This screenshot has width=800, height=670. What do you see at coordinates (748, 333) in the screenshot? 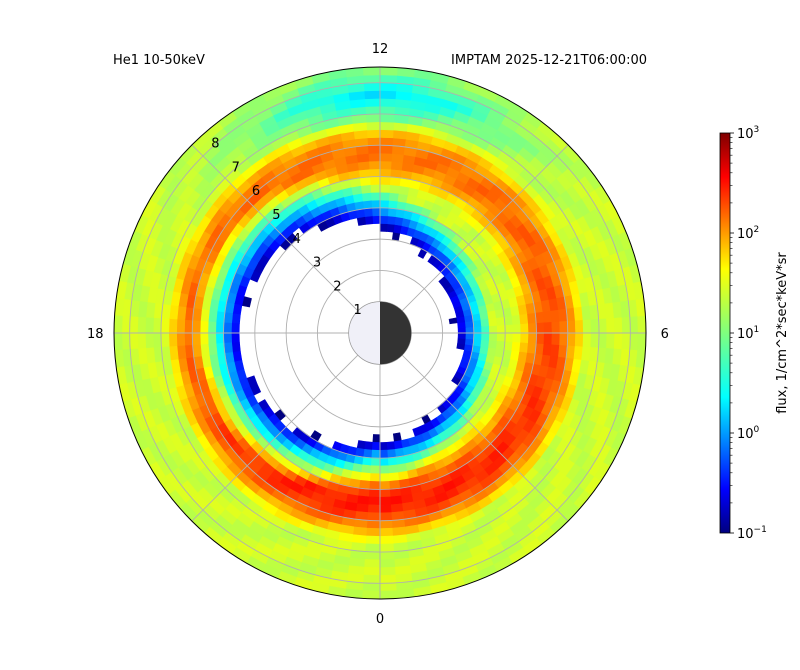
I see `colorbar-ticks: 10−1 100 101 102 103` at bounding box center [748, 333].